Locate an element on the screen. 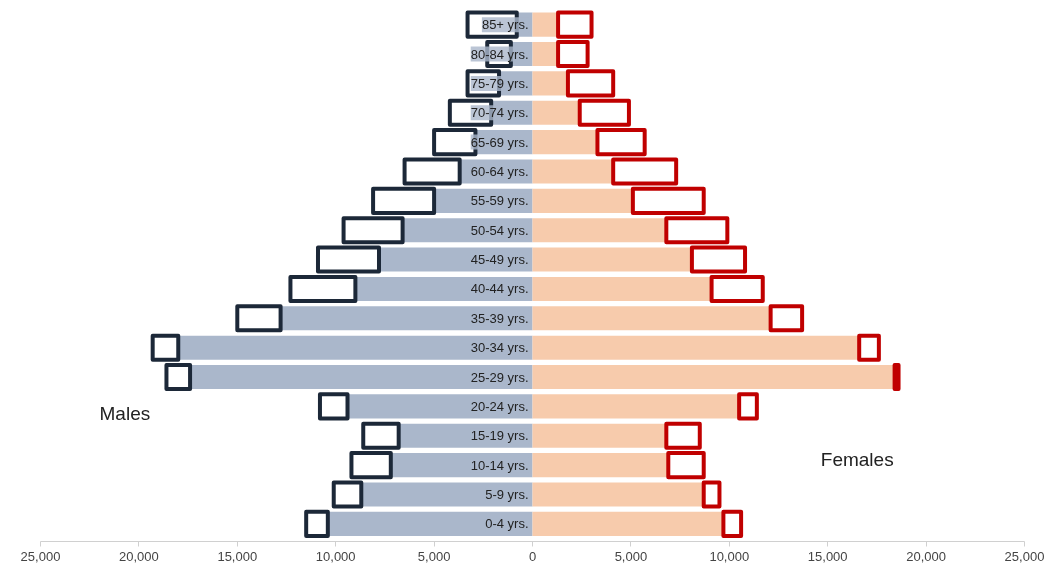  y-tick-label: 10-14 yrs. is located at coordinates (499, 465).